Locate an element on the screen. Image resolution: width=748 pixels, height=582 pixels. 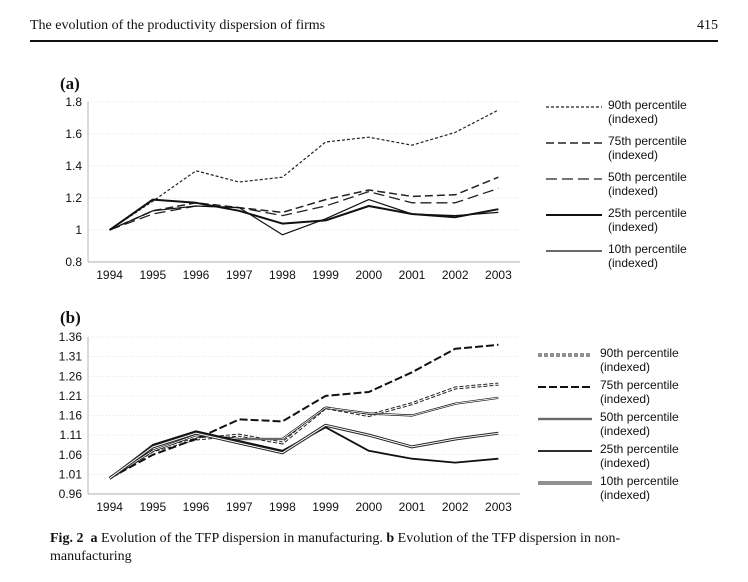
y-tick-label: 1 is located at coordinates (78, 230).